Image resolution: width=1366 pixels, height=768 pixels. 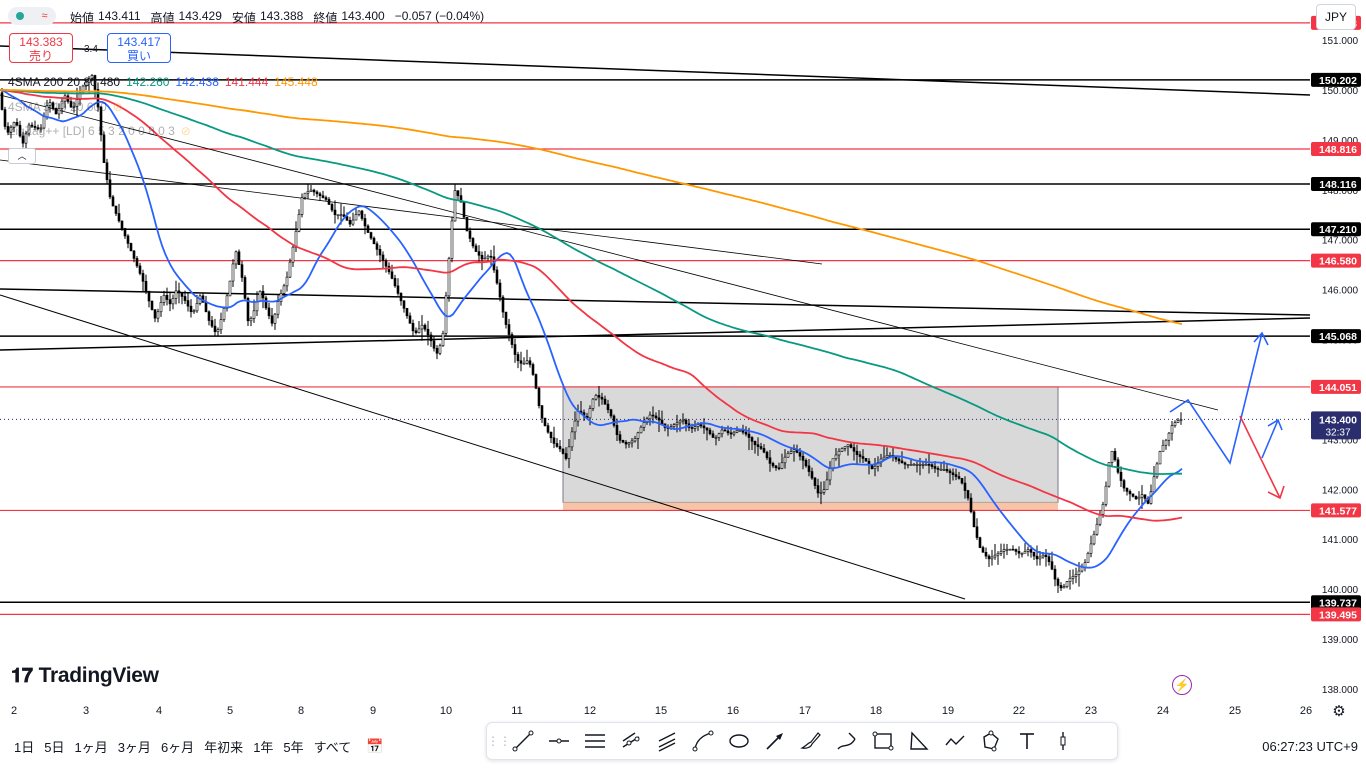 What do you see at coordinates (148, 82) in the screenshot?
I see `indicator-value-green: 142.260` at bounding box center [148, 82].